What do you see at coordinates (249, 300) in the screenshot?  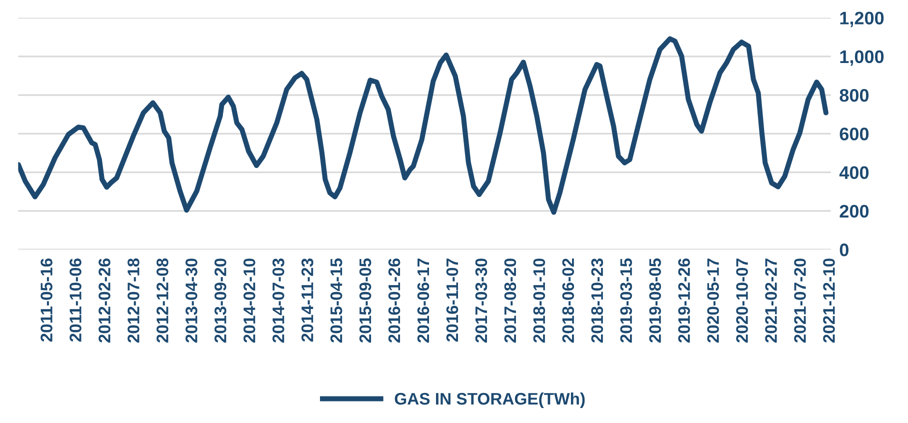 I see `x-tick-label: 2014-02-10` at bounding box center [249, 300].